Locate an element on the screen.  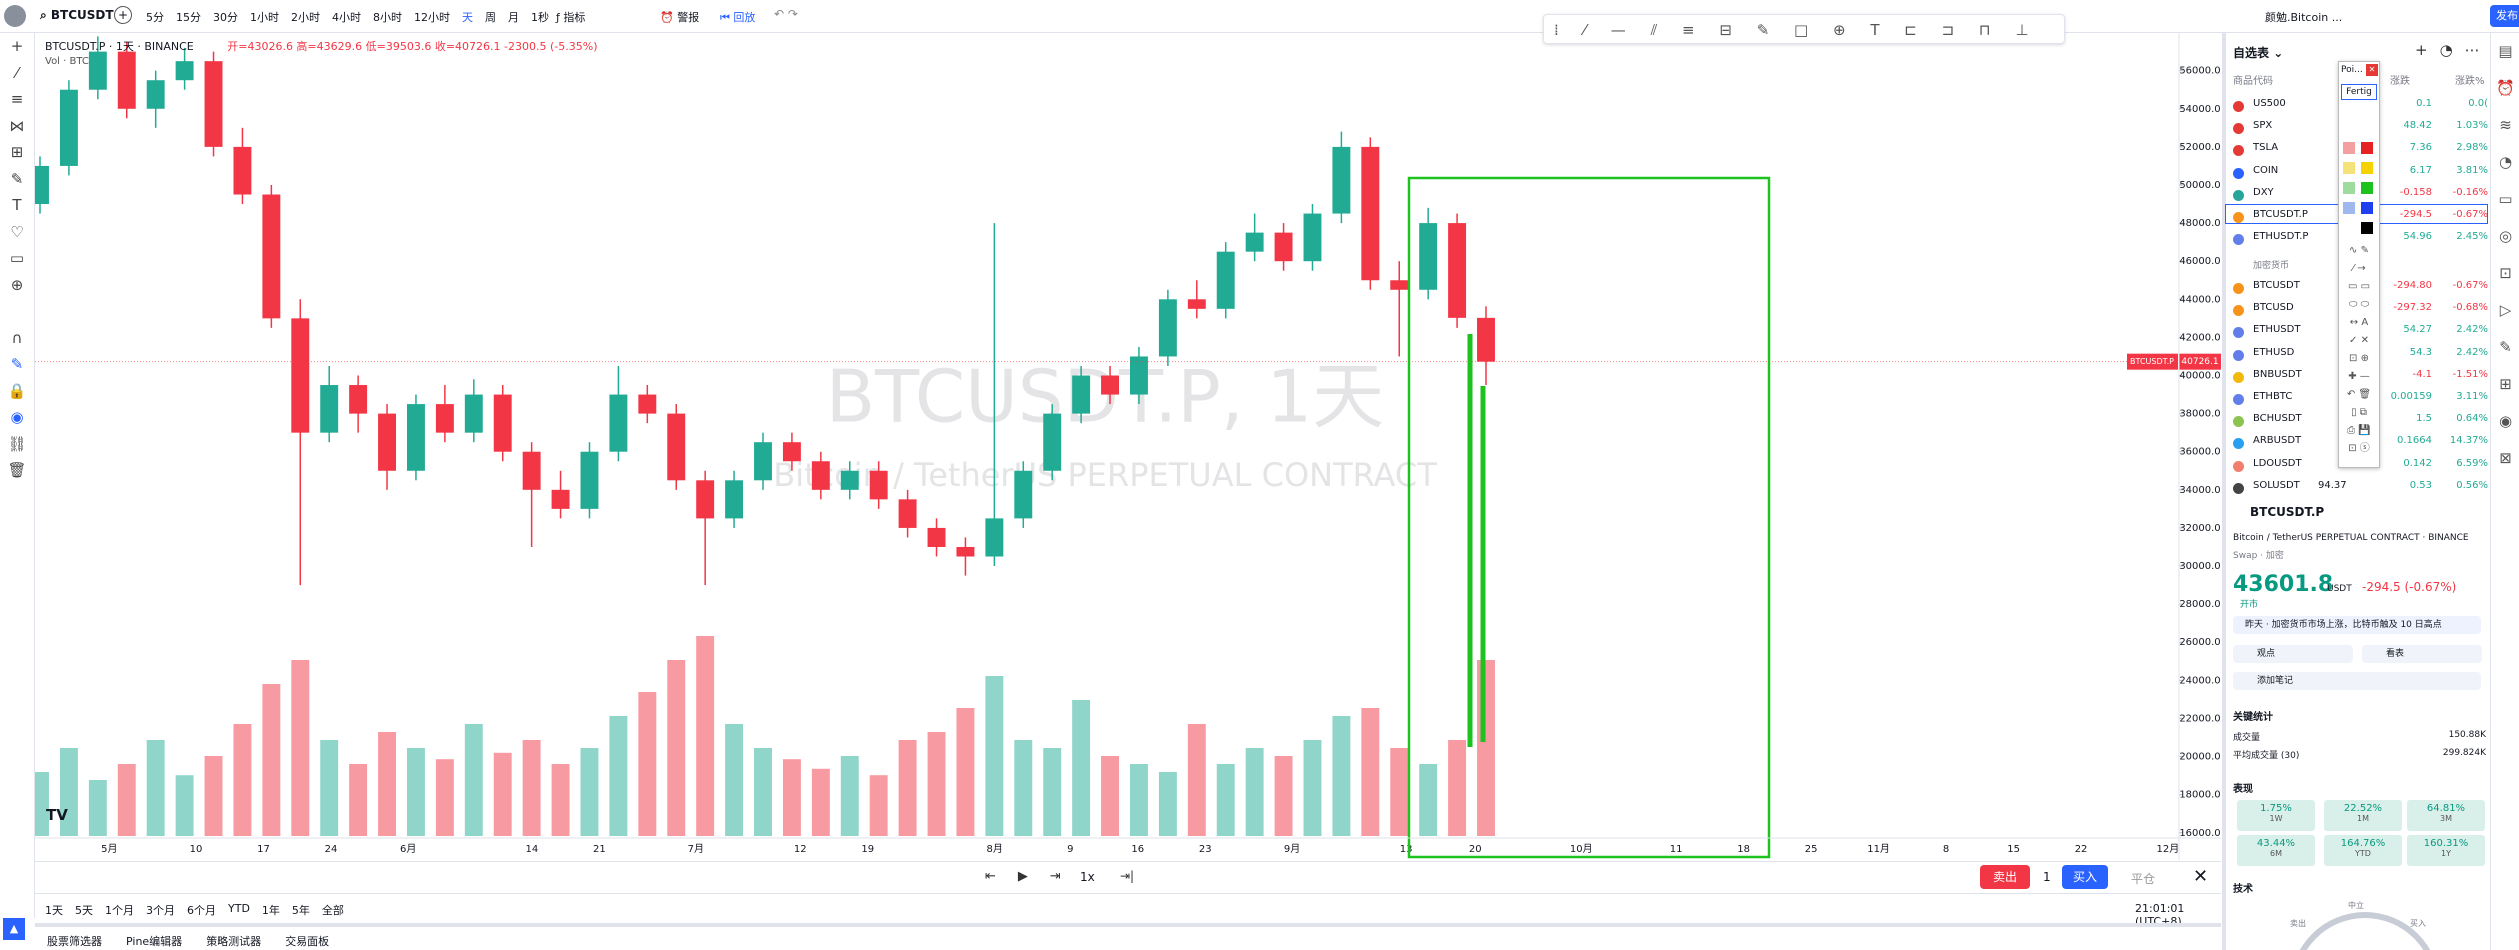
palette-close: ✕ is located at coordinates (2372, 70).